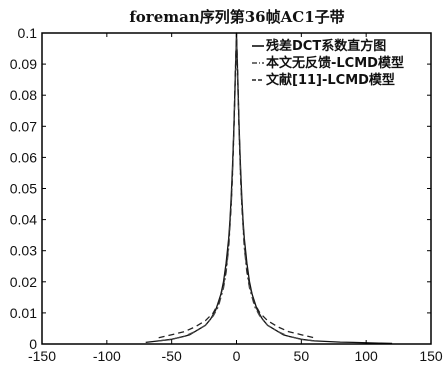  Describe the element at coordinates (23, 126) in the screenshot. I see `y-tick-label: 0.07` at that location.